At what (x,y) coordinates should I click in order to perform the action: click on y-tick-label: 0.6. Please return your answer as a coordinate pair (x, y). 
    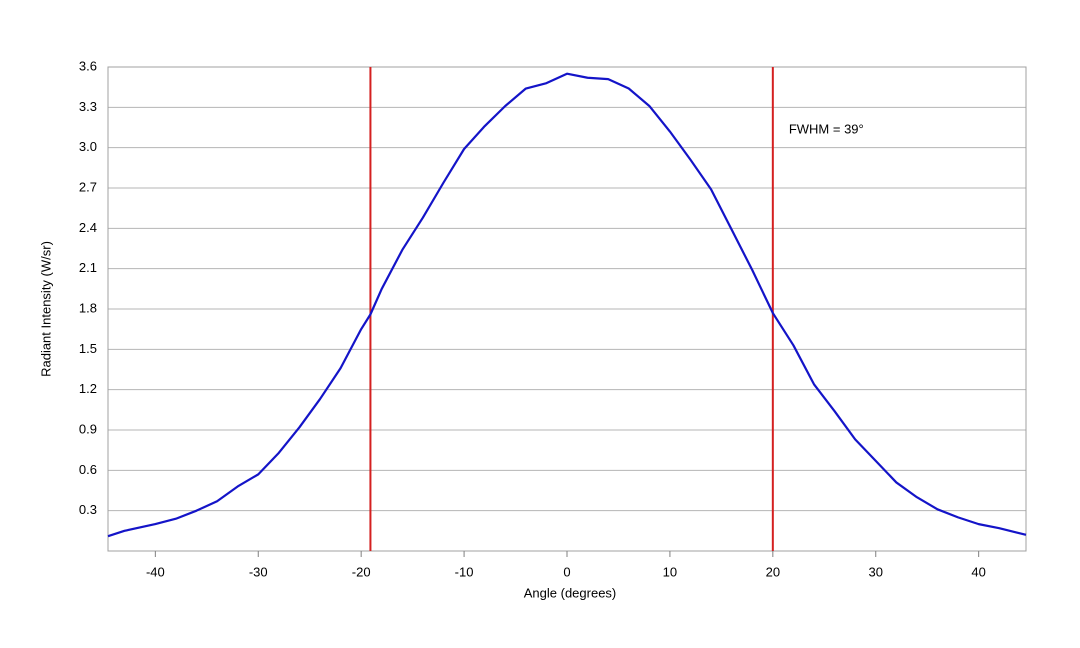
    Looking at the image, I should click on (88, 469).